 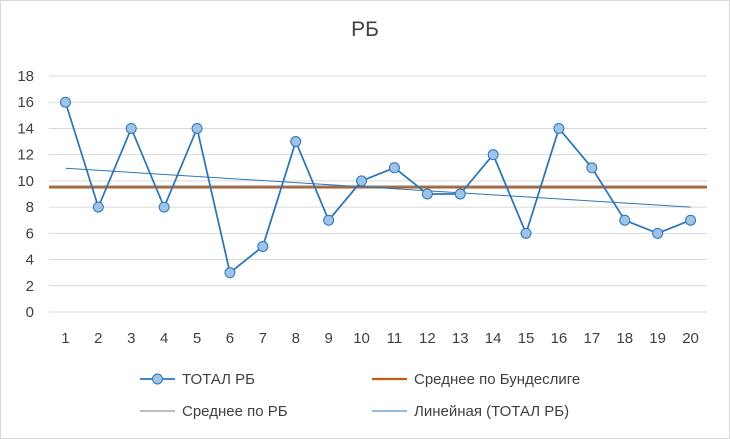 I want to click on legend-item: Линейная (ТОТАЛ РБ), so click(x=470, y=411).